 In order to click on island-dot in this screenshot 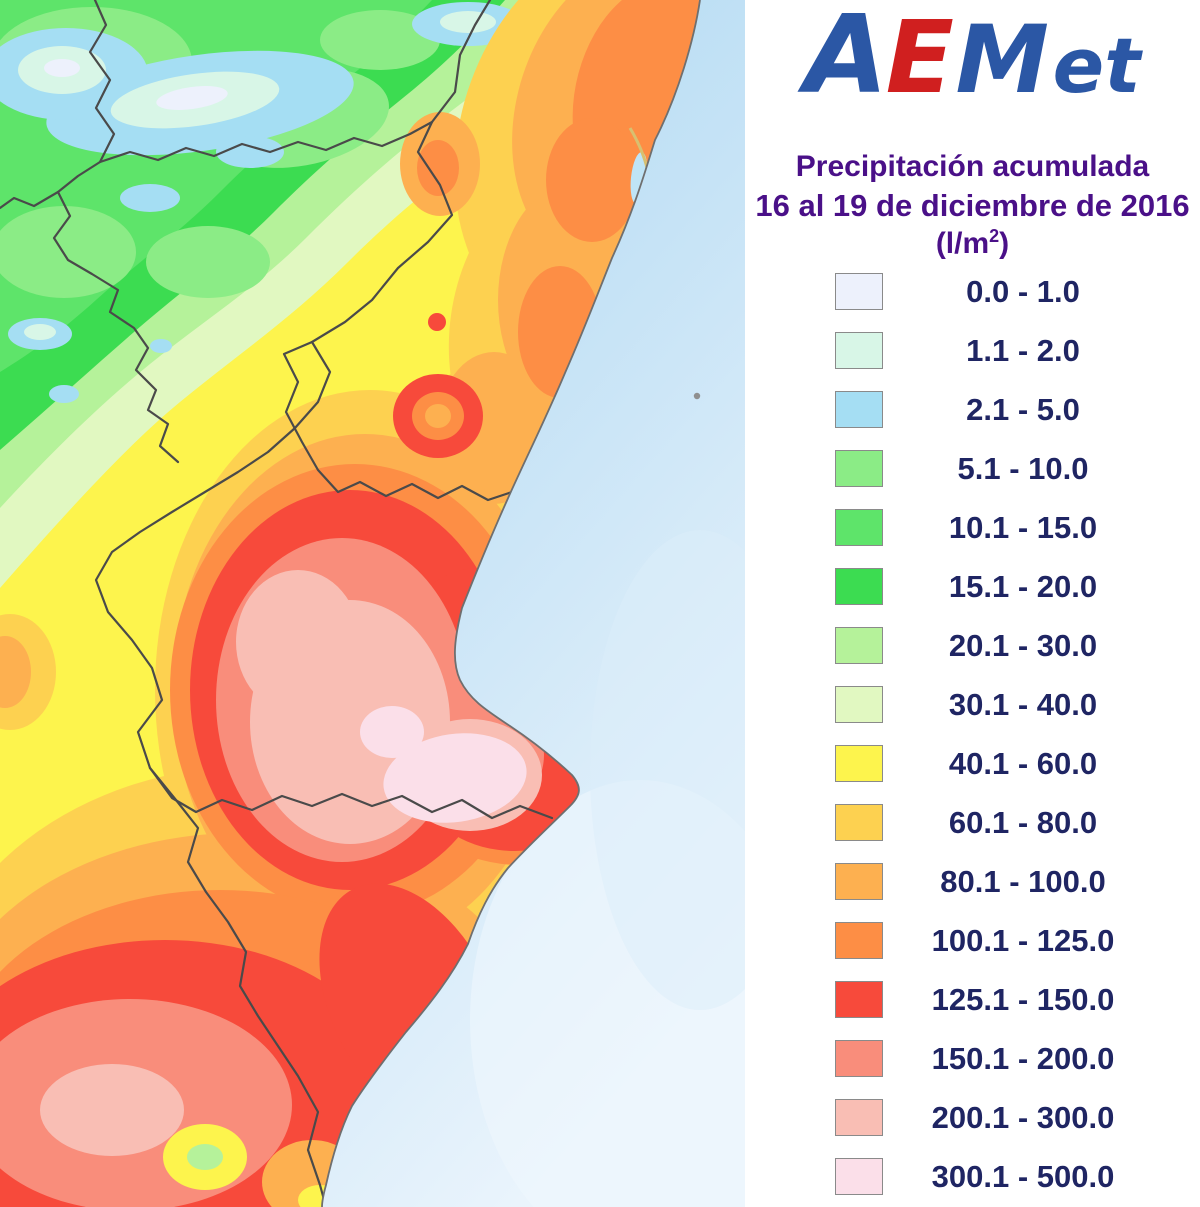, I will do `click(697, 396)`.